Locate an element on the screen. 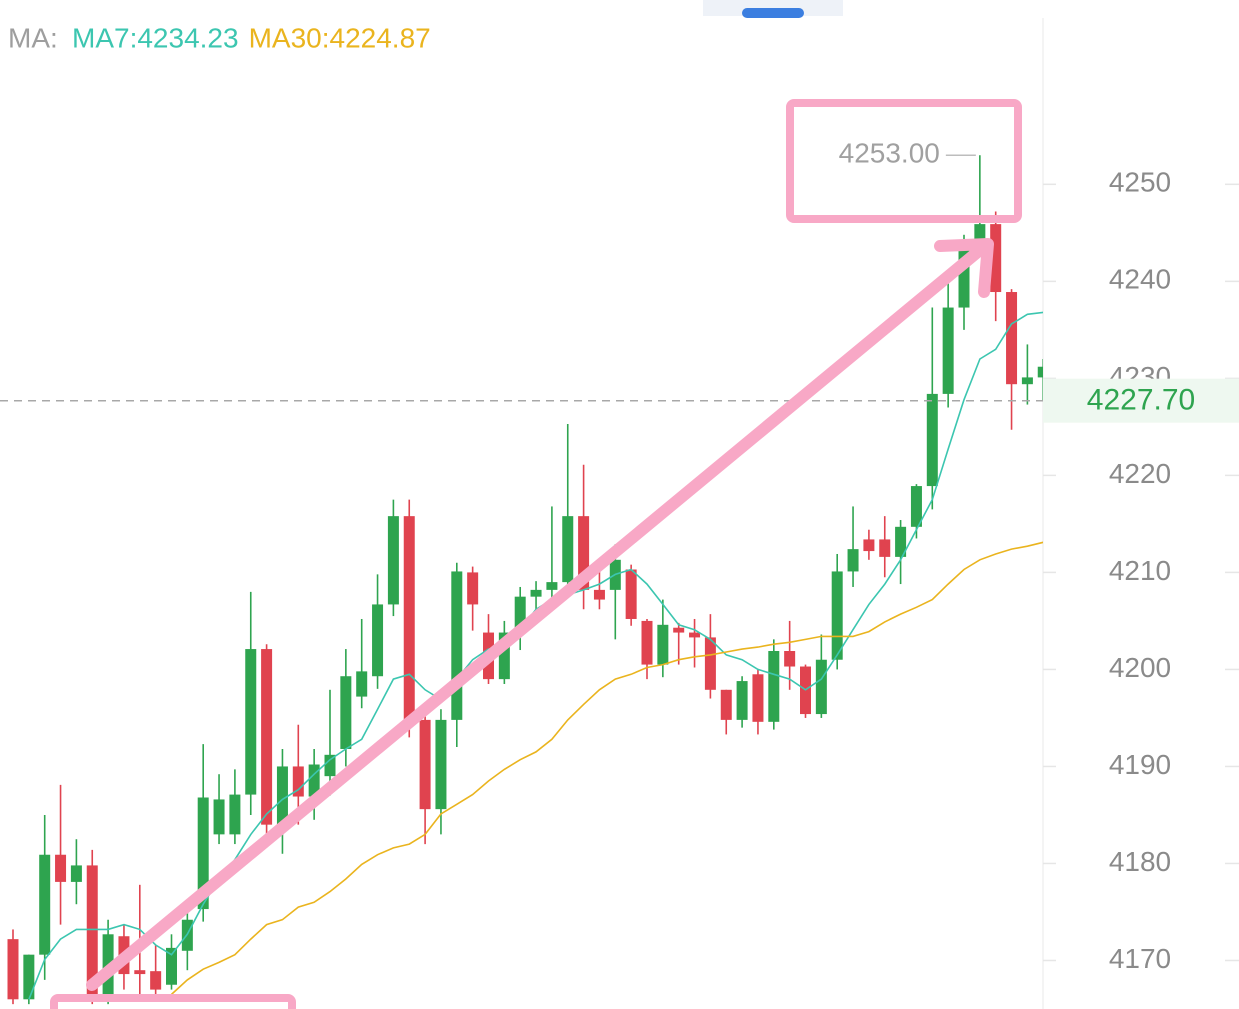 This screenshot has width=1239, height=1009. highlight-box is located at coordinates (904, 161).